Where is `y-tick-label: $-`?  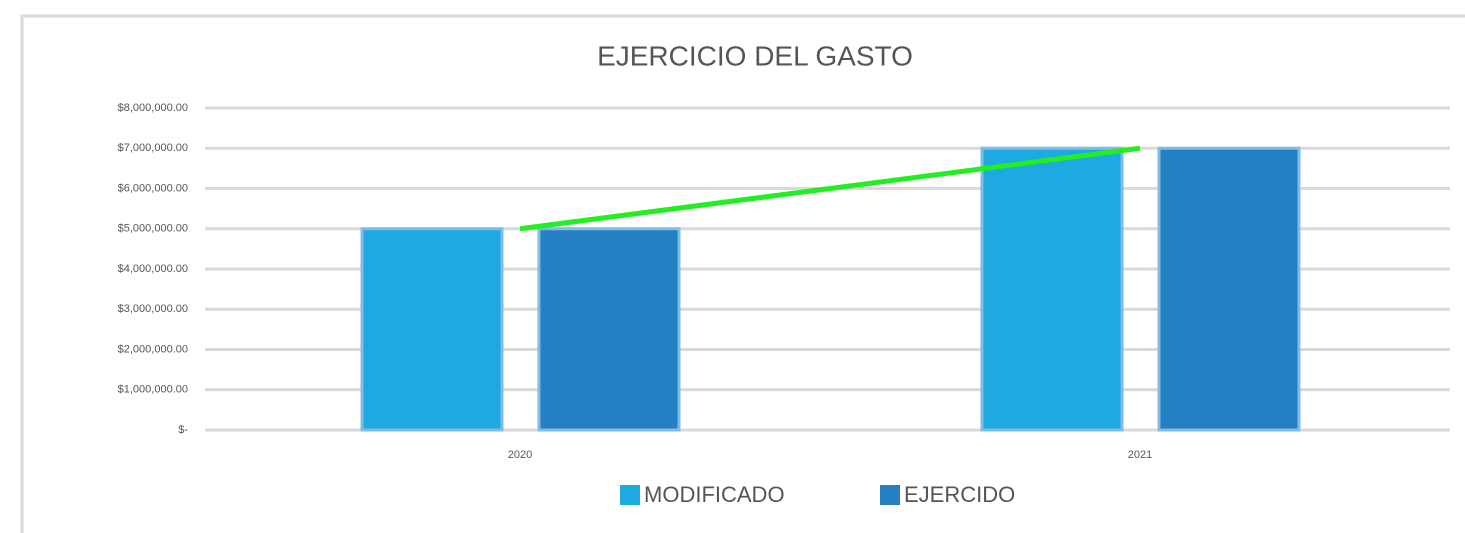
y-tick-label: $- is located at coordinates (183, 430).